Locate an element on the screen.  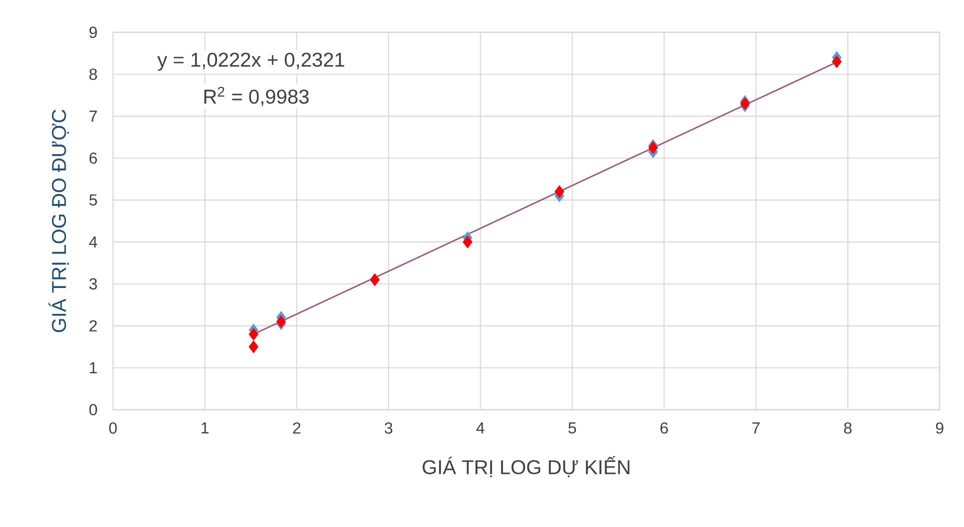
x-tick-label: 6 is located at coordinates (664, 428).